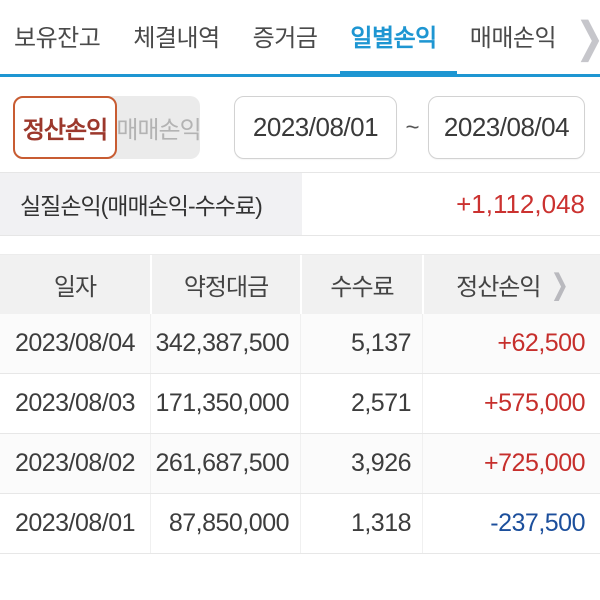 This screenshot has height=600, width=600. I want to click on filter-row: 정산손익 매매손익 2023/08/01 ~ 2023/08/04, so click(300, 118).